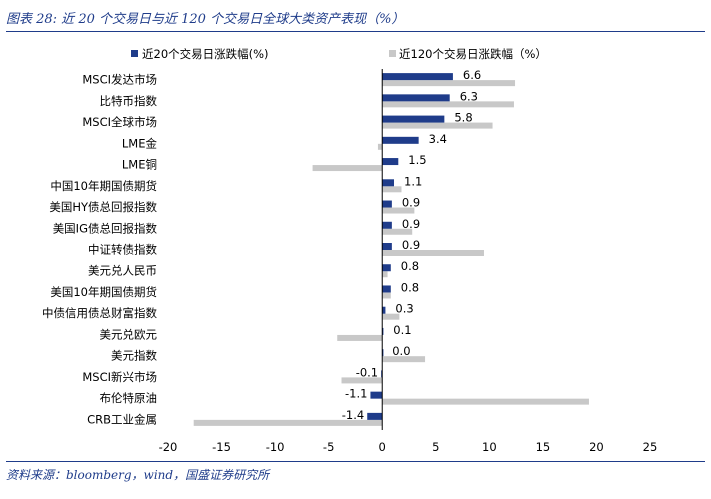  I want to click on category-label: MSCI发达市场, so click(119, 80).